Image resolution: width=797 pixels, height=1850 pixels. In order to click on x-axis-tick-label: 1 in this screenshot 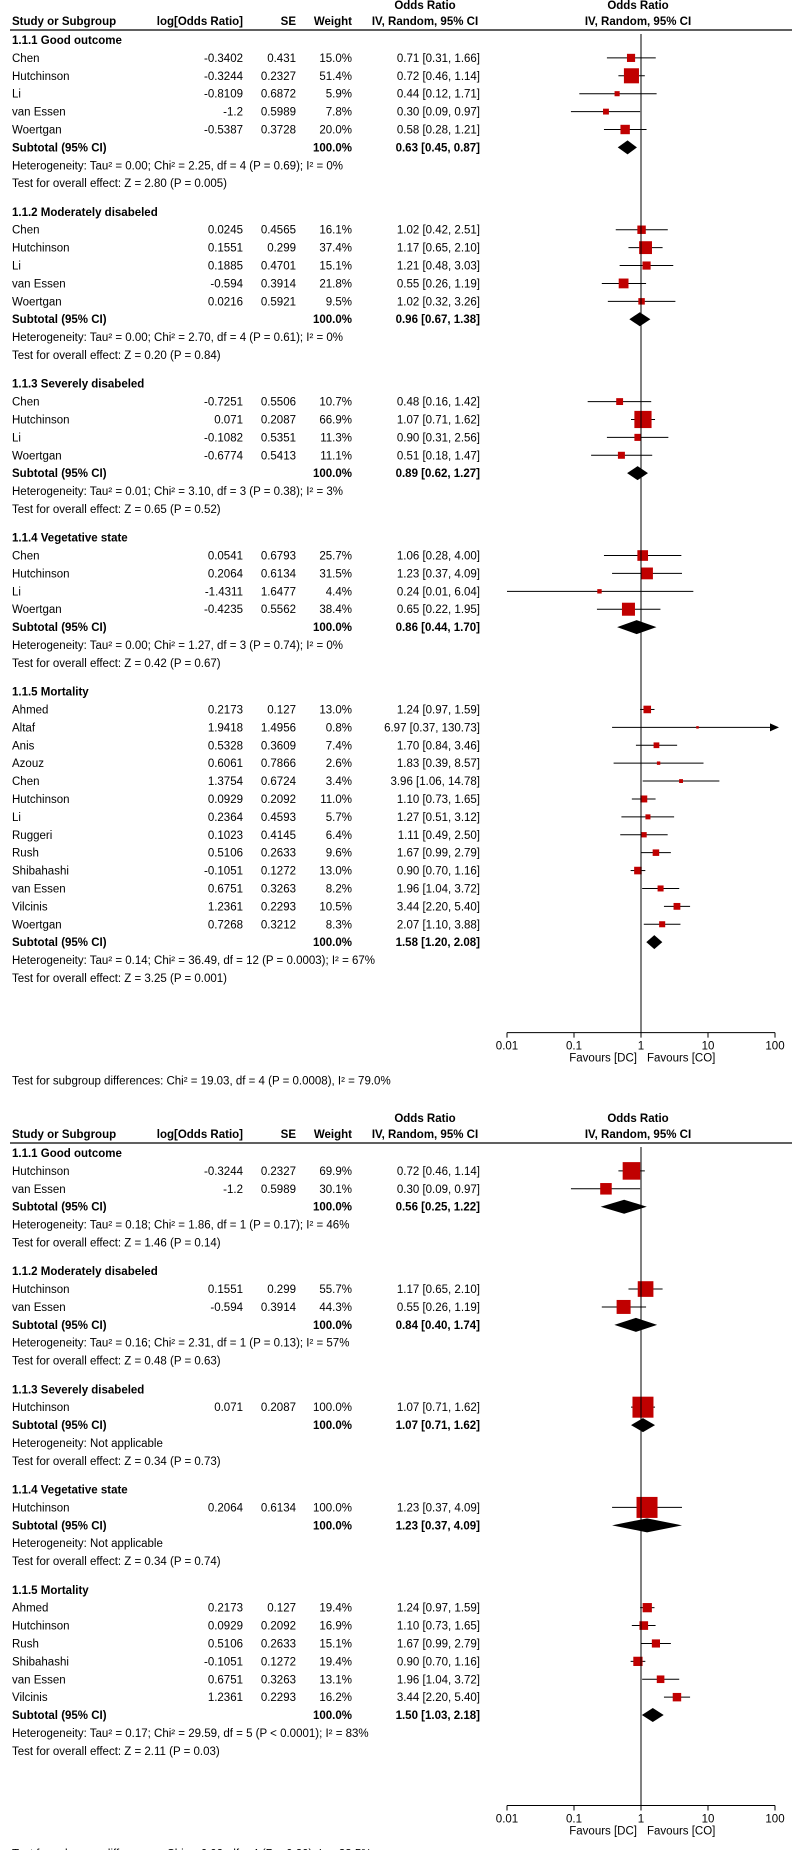, I will do `click(641, 1820)`.